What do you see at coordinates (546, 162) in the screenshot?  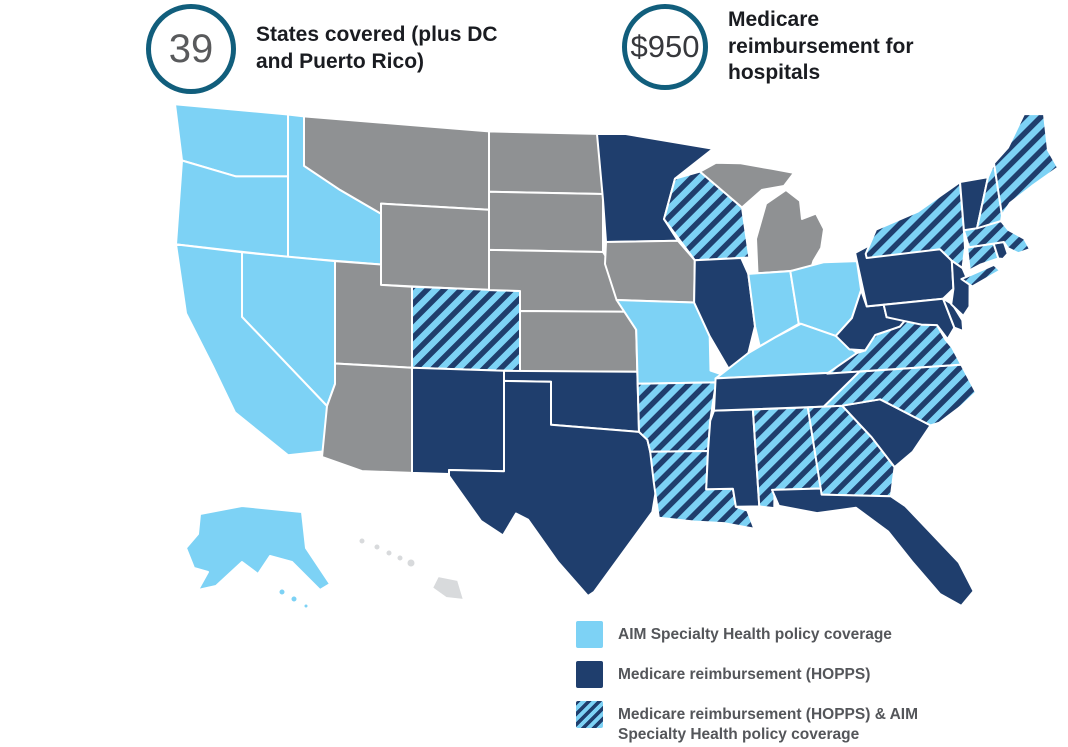 I see `state-nd` at bounding box center [546, 162].